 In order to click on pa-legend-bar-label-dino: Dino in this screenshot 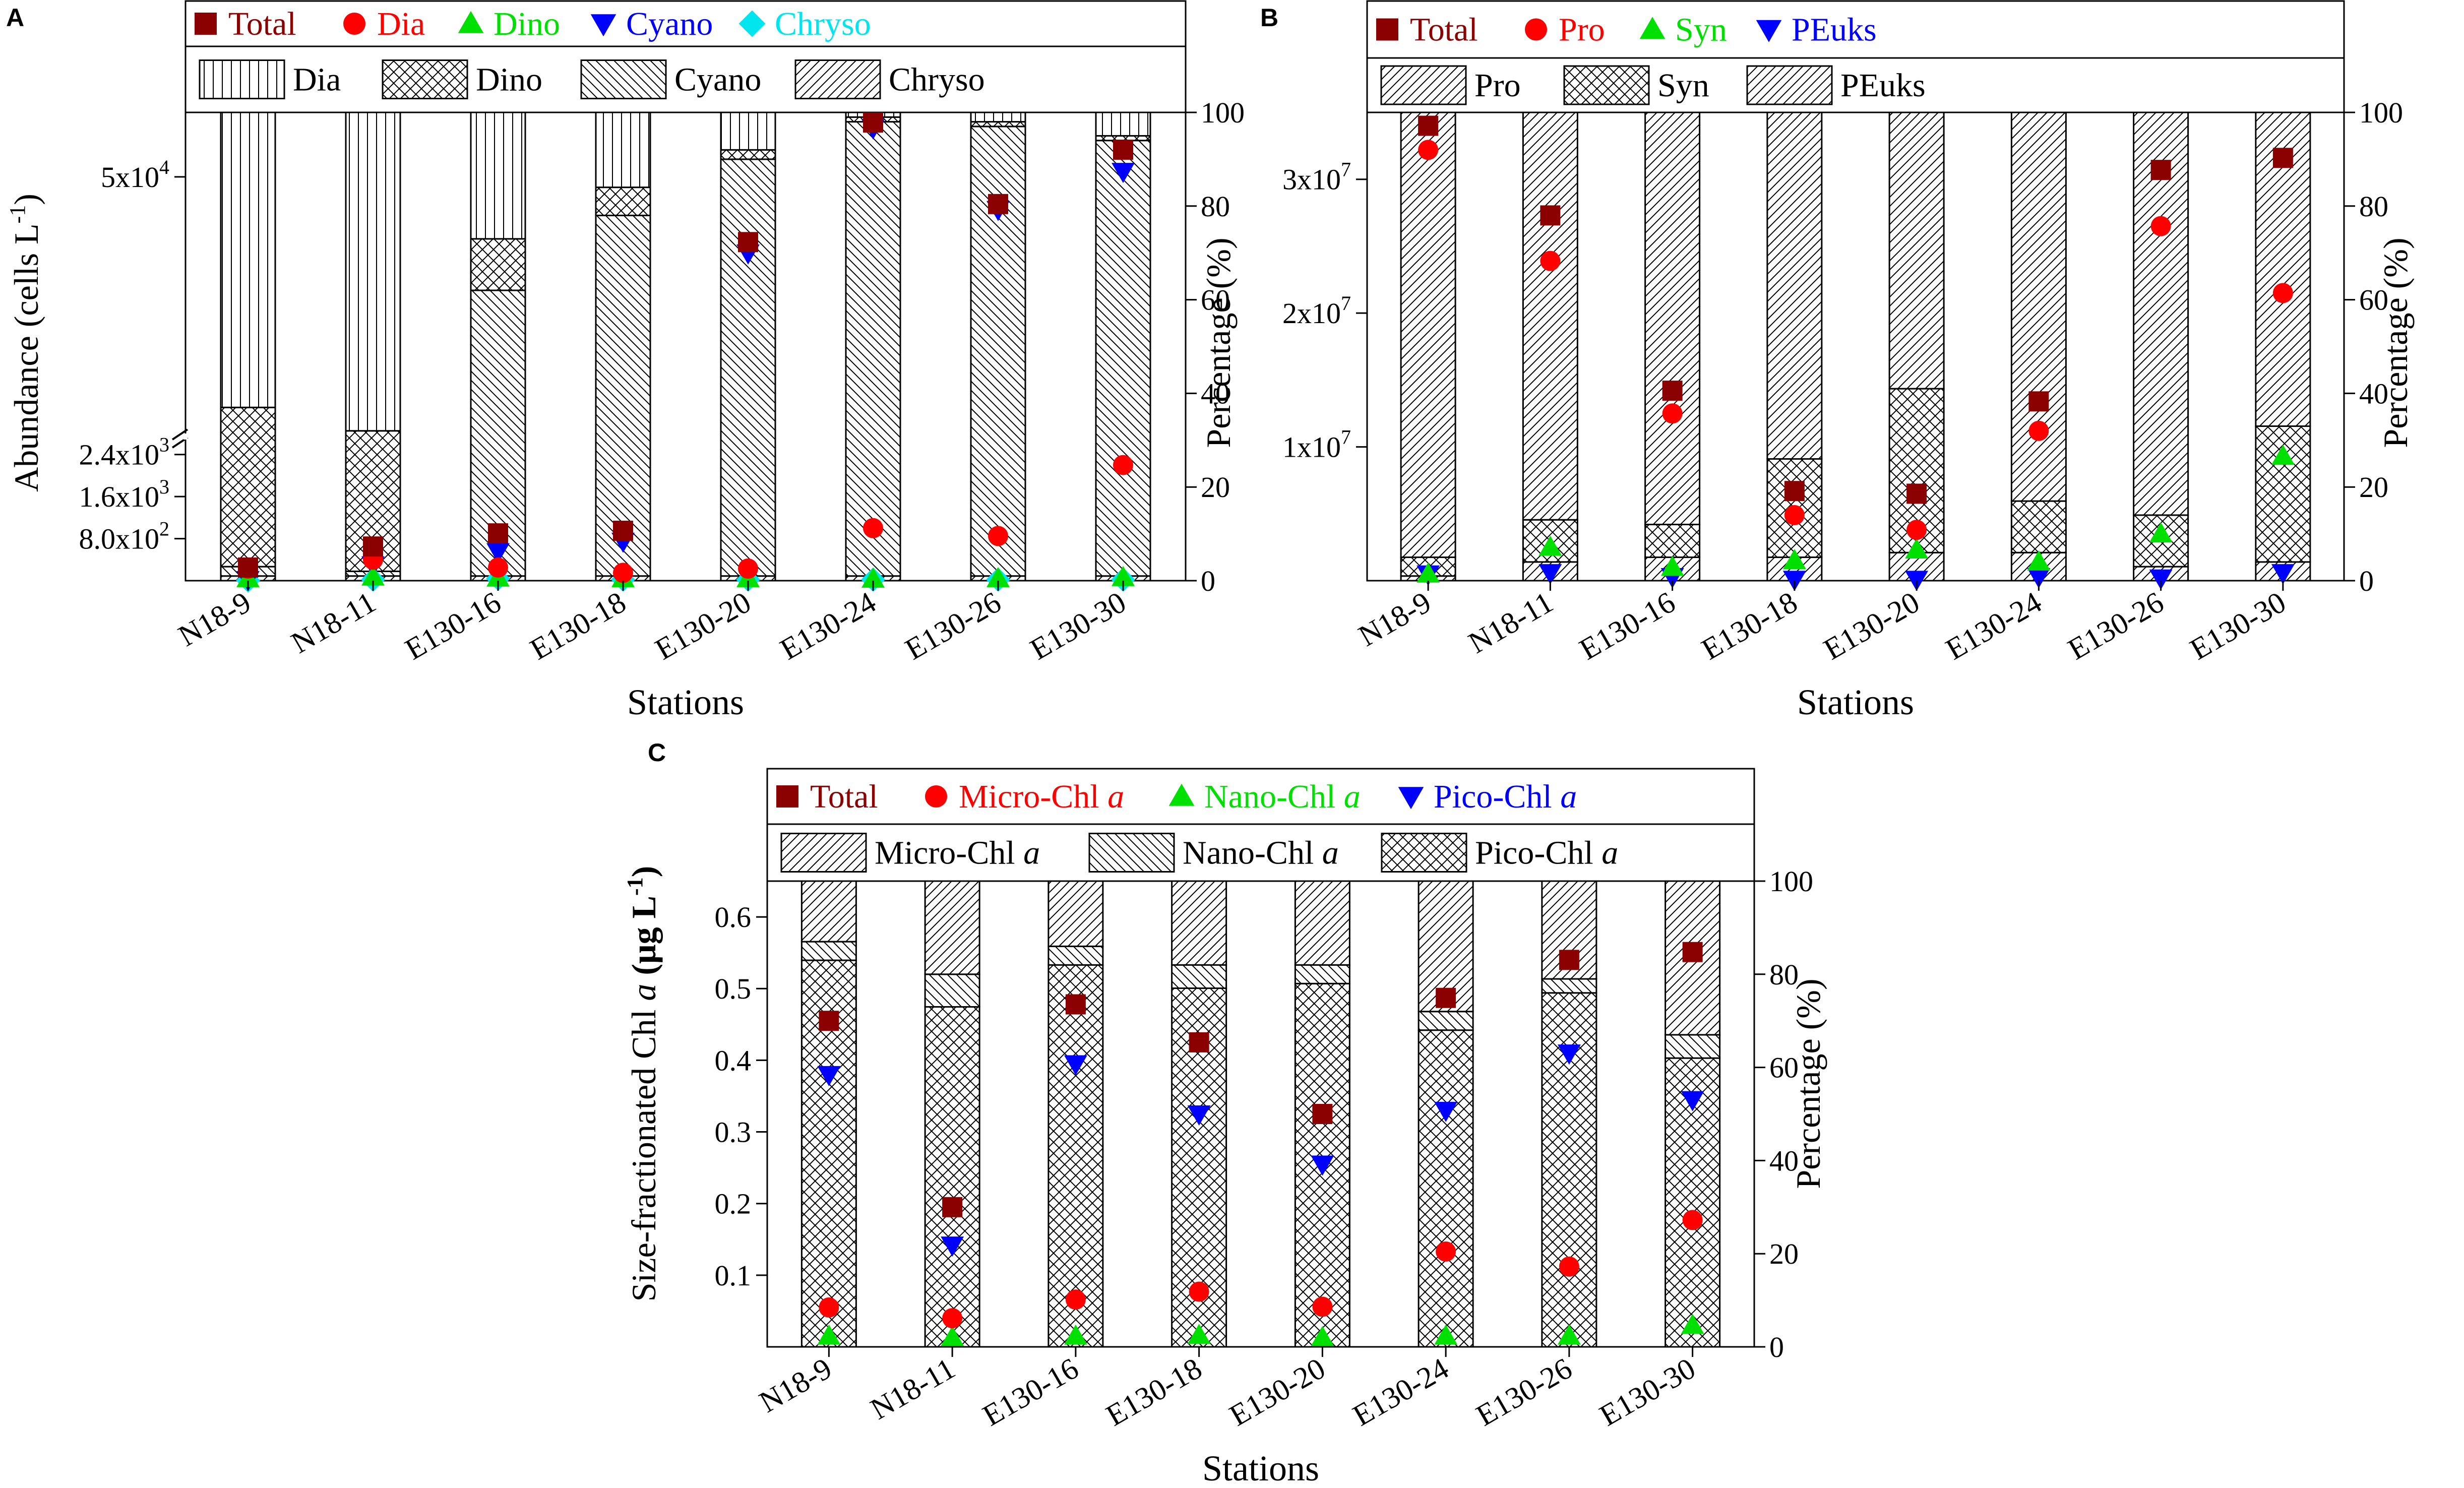, I will do `click(509, 79)`.